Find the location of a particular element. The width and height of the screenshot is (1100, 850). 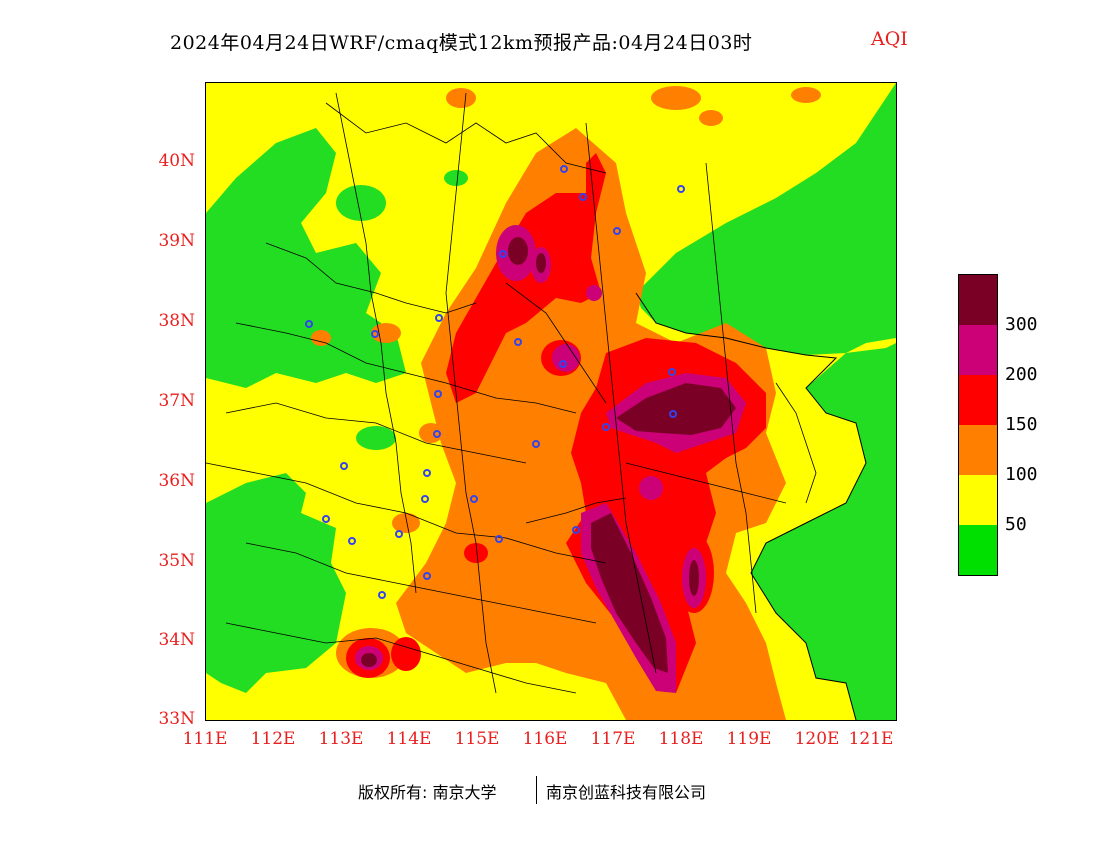

legend-label: 150 is located at coordinates (1021, 424).